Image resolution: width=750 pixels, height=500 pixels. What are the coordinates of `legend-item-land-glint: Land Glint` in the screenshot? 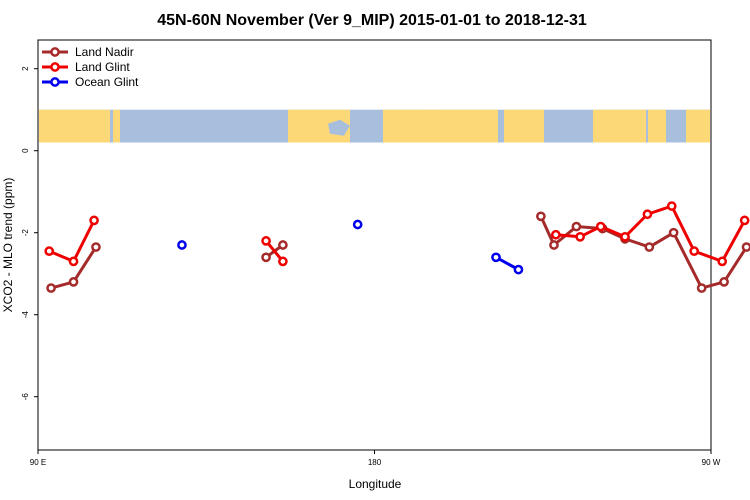 It's located at (86, 67).